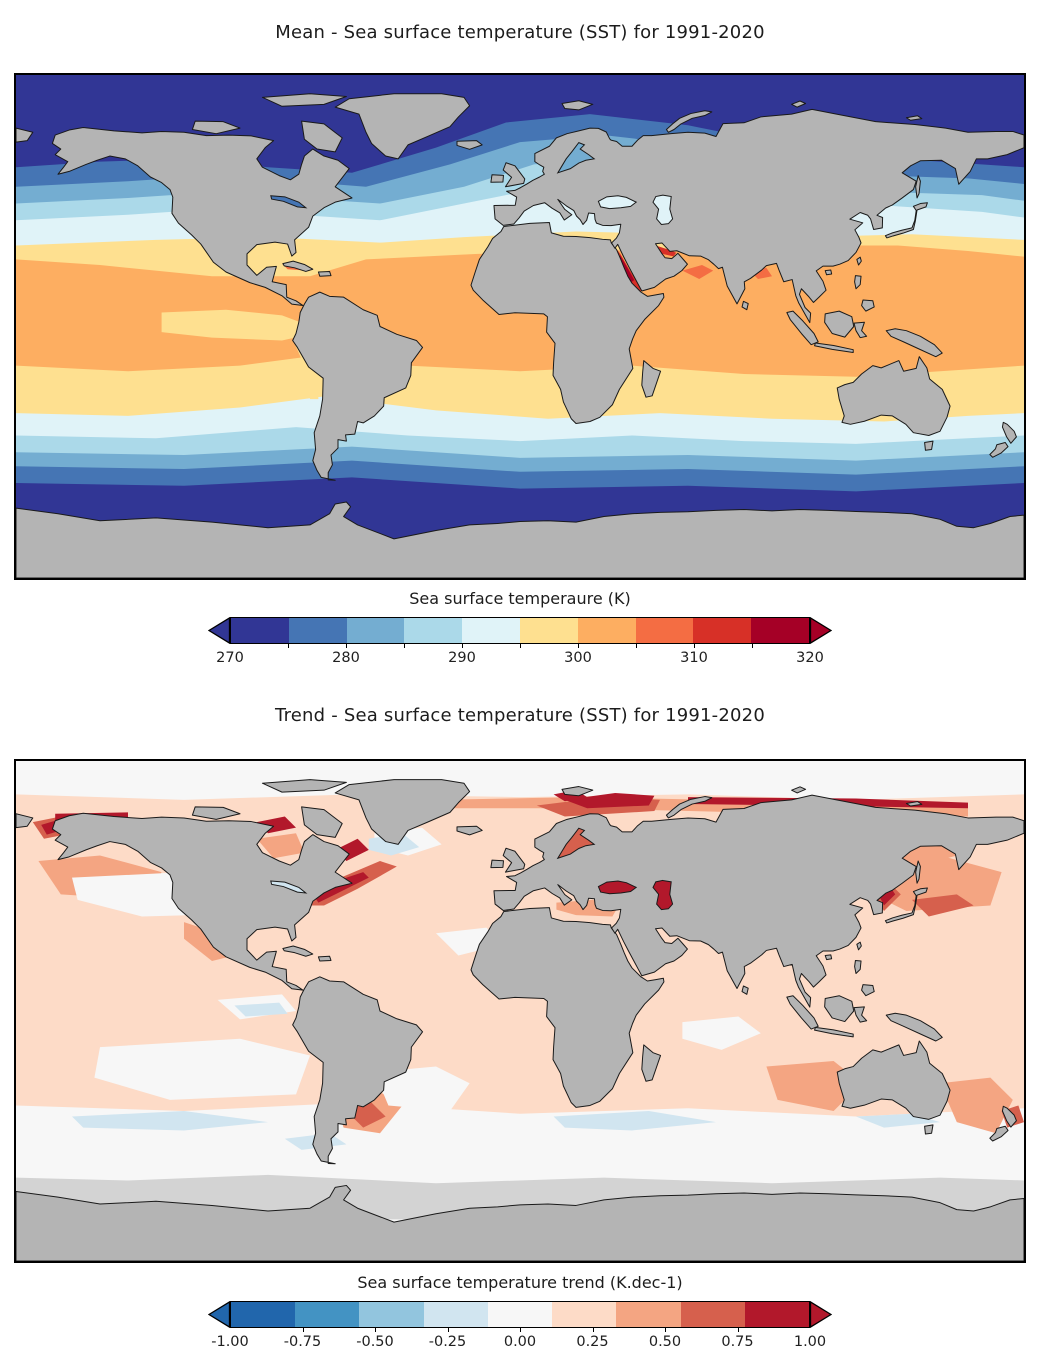 This screenshot has width=1040, height=1371. I want to click on mean-colorbar-label: Sea surface temperaure (K), so click(520, 598).